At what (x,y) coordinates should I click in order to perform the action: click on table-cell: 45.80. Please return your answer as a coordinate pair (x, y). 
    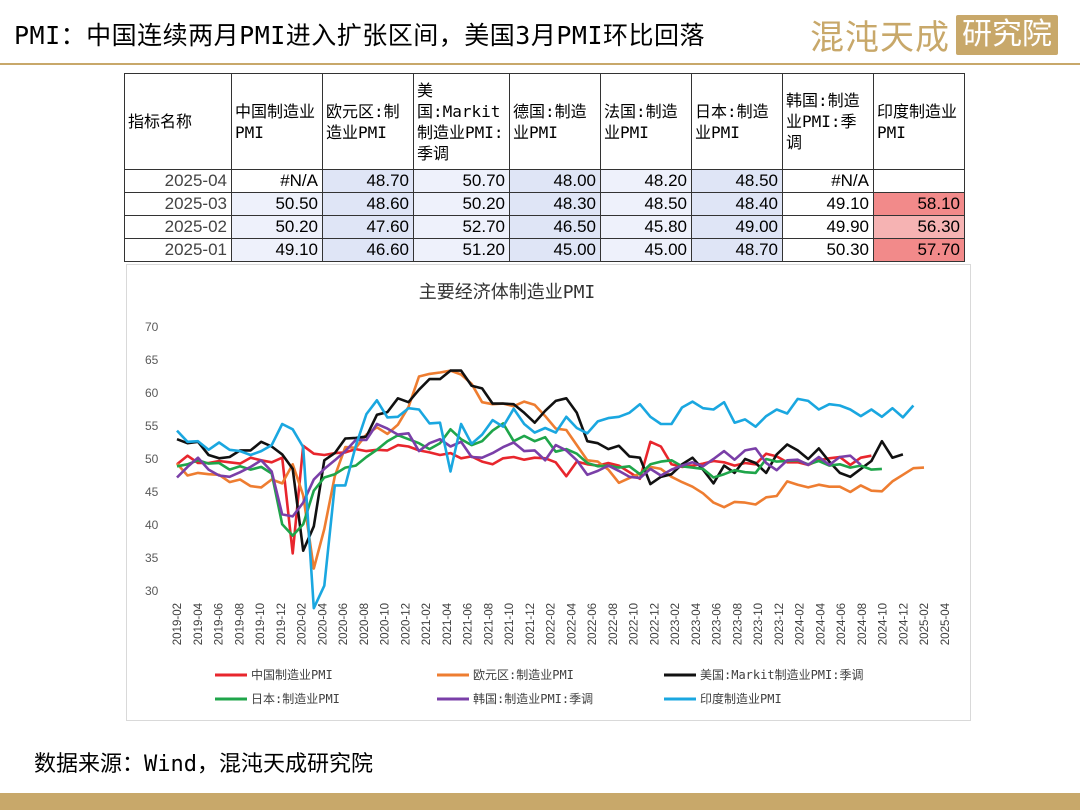
    Looking at the image, I should click on (646, 227).